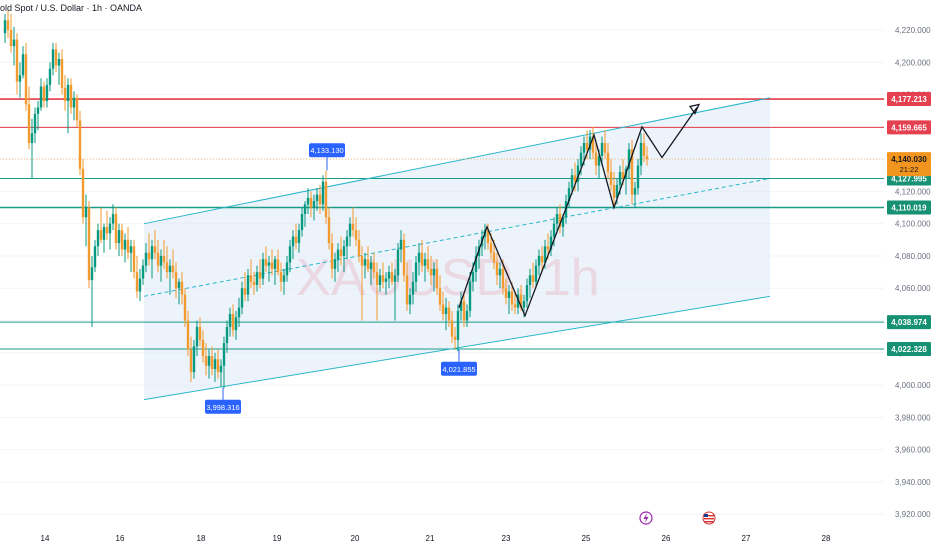  Describe the element at coordinates (913, 30) in the screenshot. I see `price-tick-label: 4,220.000` at that location.